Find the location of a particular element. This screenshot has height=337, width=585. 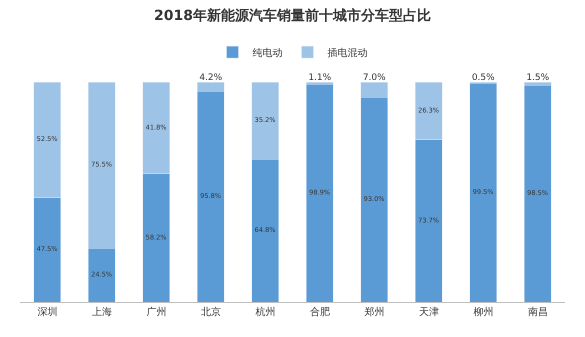

data-label: 0.5% is located at coordinates (484, 77).